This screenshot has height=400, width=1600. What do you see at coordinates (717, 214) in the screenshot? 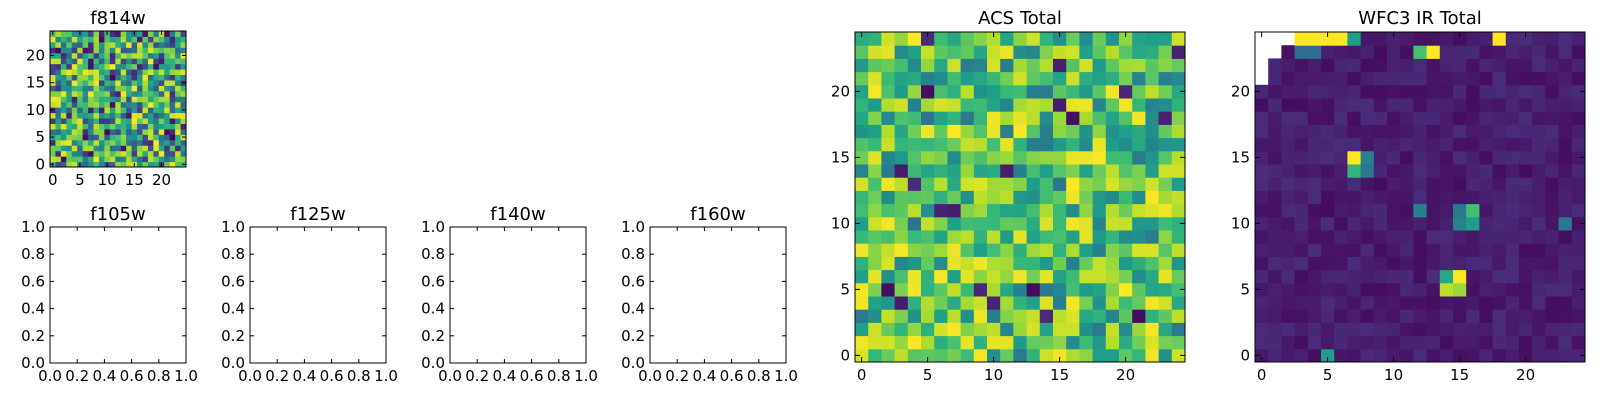
I see `title-f160w: f160w` at bounding box center [717, 214].